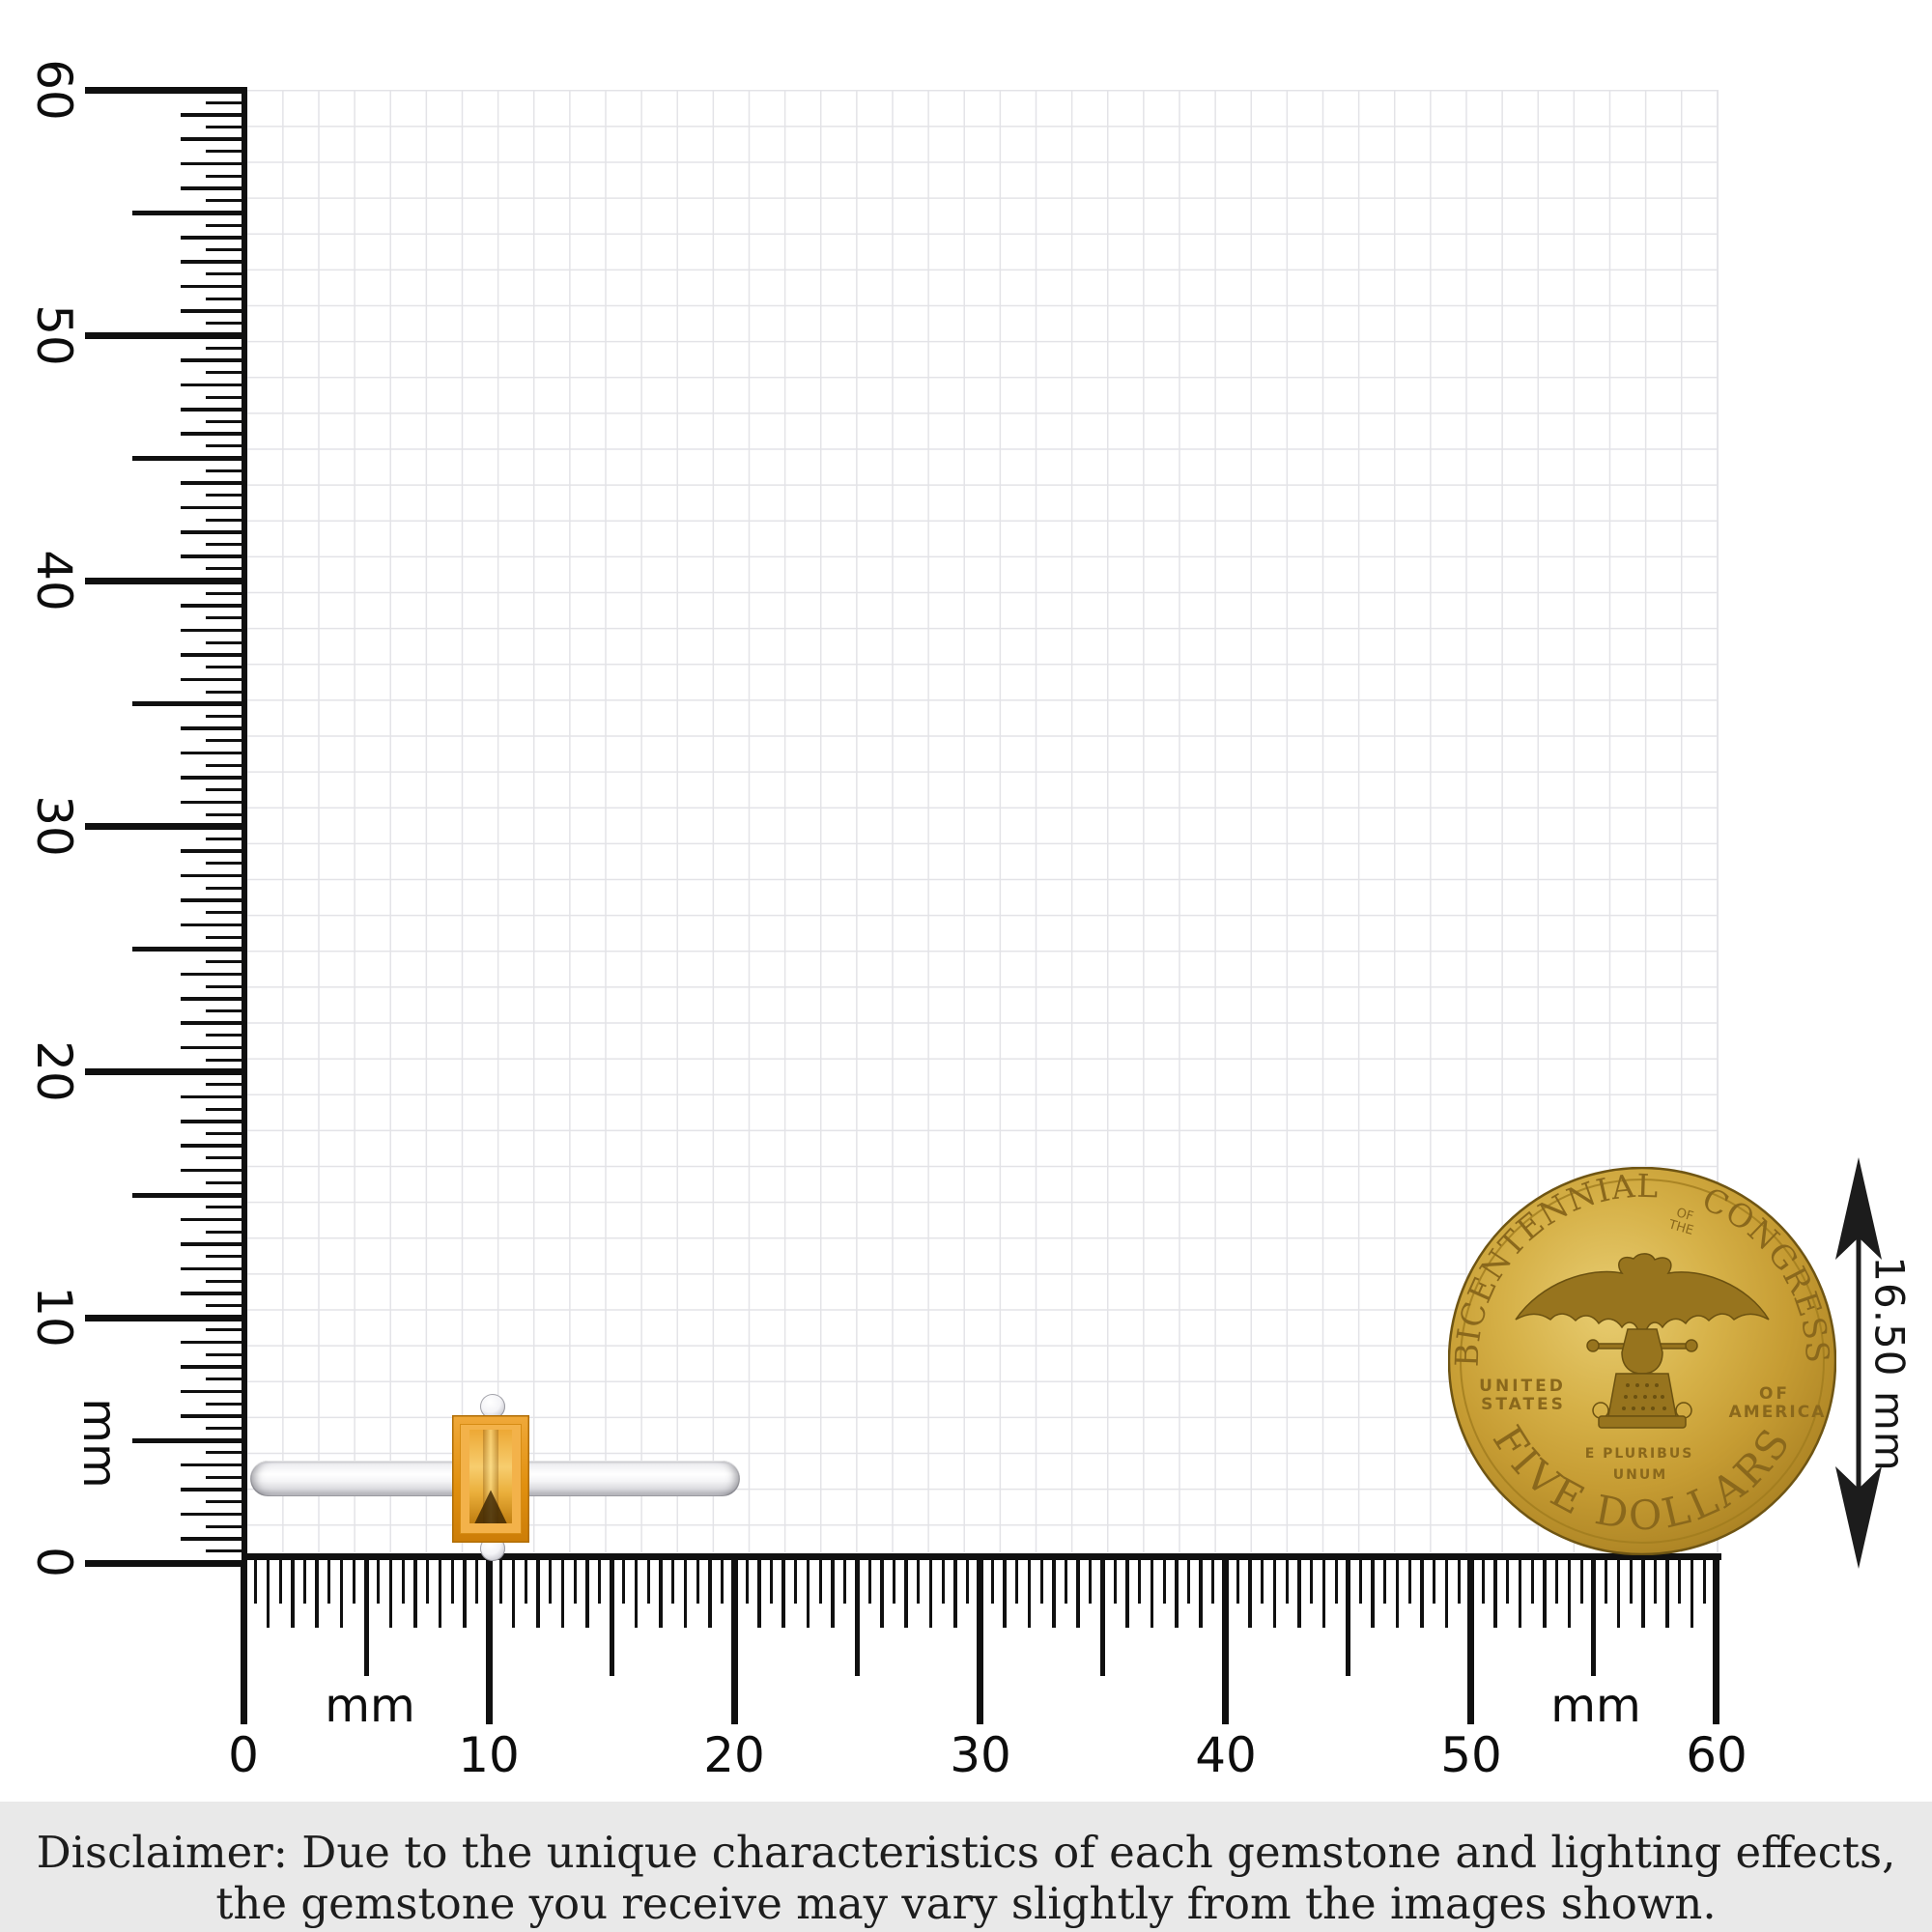 Image resolution: width=1932 pixels, height=1932 pixels. I want to click on left-ruler-unit-label: mm, so click(99, 1443).